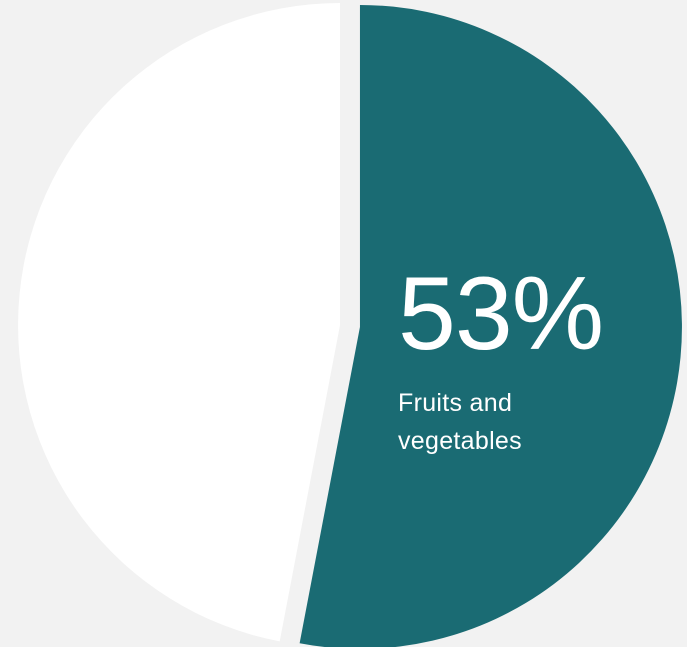 This screenshot has height=647, width=687. I want to click on slice-label-fruits-and-vegetables: 53% Fruits and vegetables, so click(501, 358).